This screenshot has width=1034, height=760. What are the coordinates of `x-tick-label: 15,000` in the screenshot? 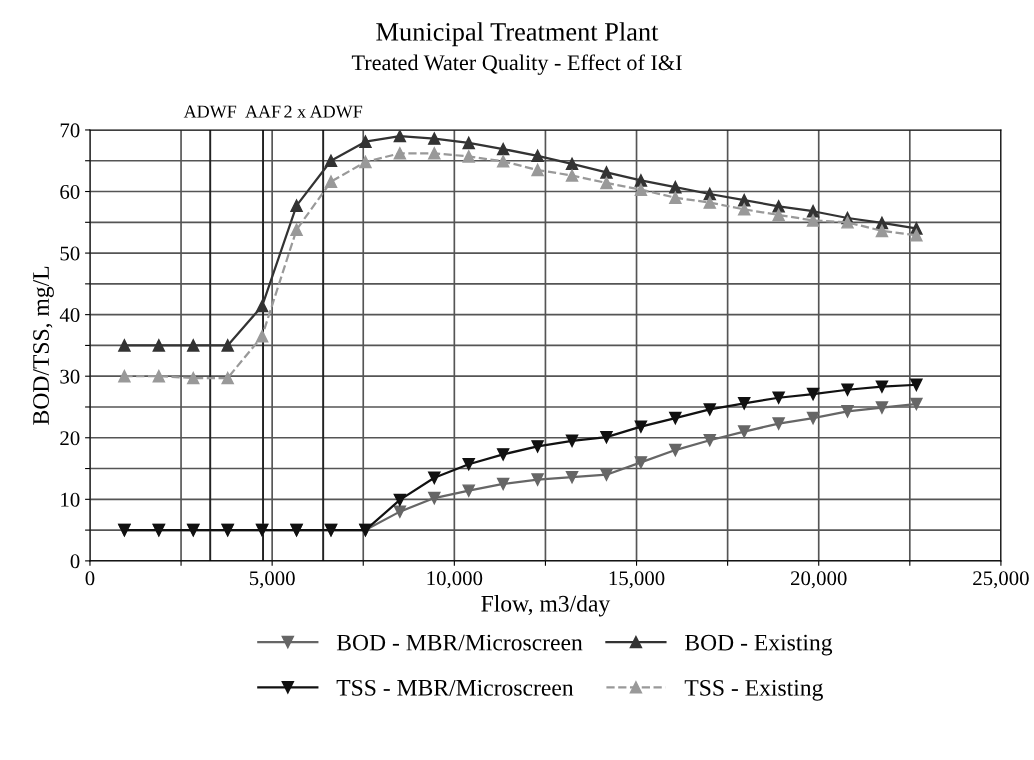 It's located at (637, 580).